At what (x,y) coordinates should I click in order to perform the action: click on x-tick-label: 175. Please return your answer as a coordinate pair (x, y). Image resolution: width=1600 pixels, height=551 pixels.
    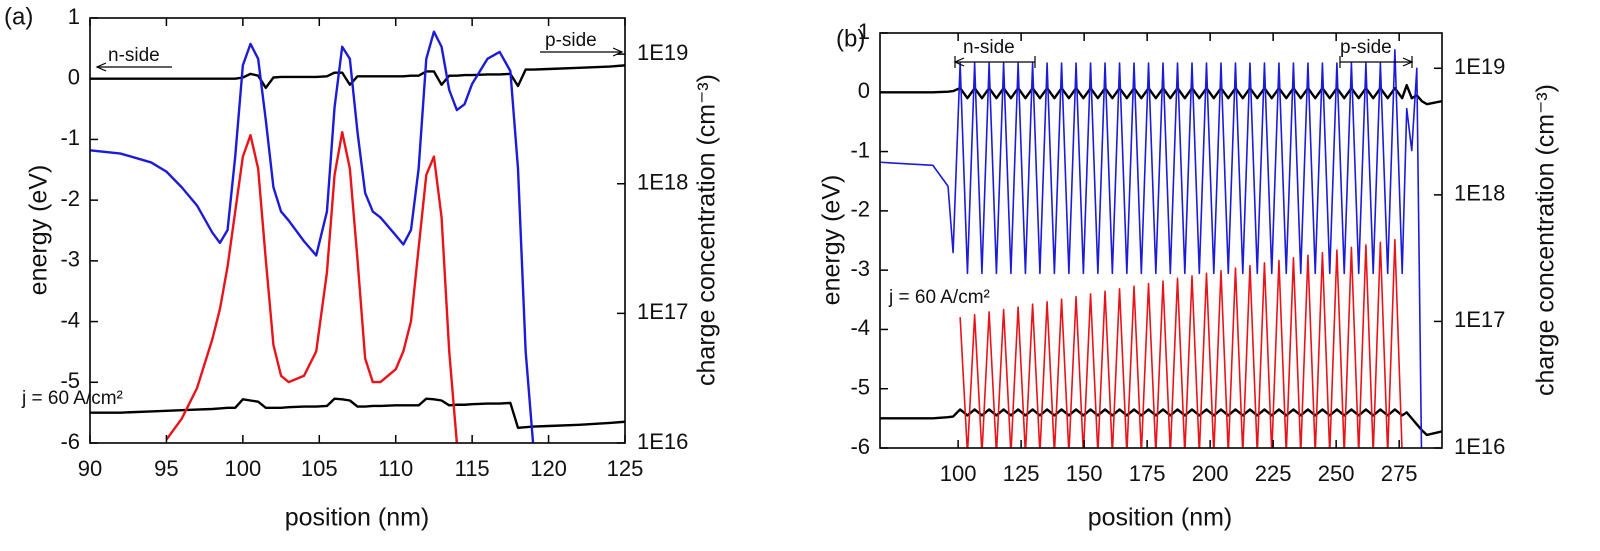
    Looking at the image, I should click on (1147, 473).